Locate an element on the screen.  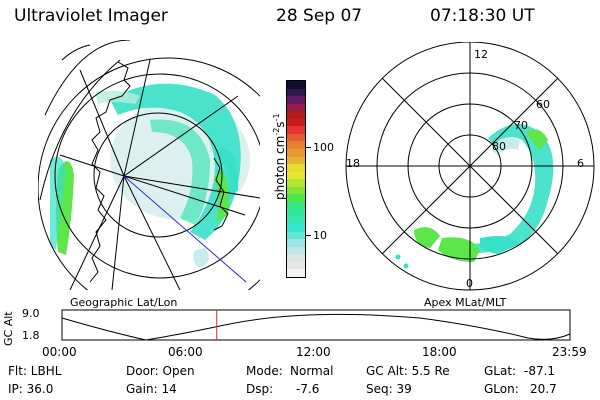
mlt-label-0: 0 is located at coordinates (469, 283).